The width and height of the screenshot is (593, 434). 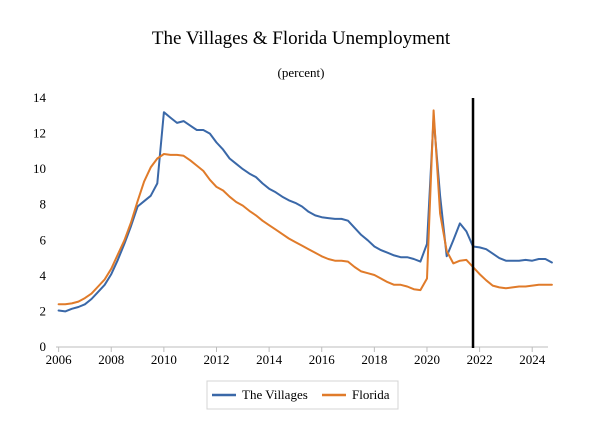 I want to click on x-tick-label: 2014, so click(x=269, y=359).